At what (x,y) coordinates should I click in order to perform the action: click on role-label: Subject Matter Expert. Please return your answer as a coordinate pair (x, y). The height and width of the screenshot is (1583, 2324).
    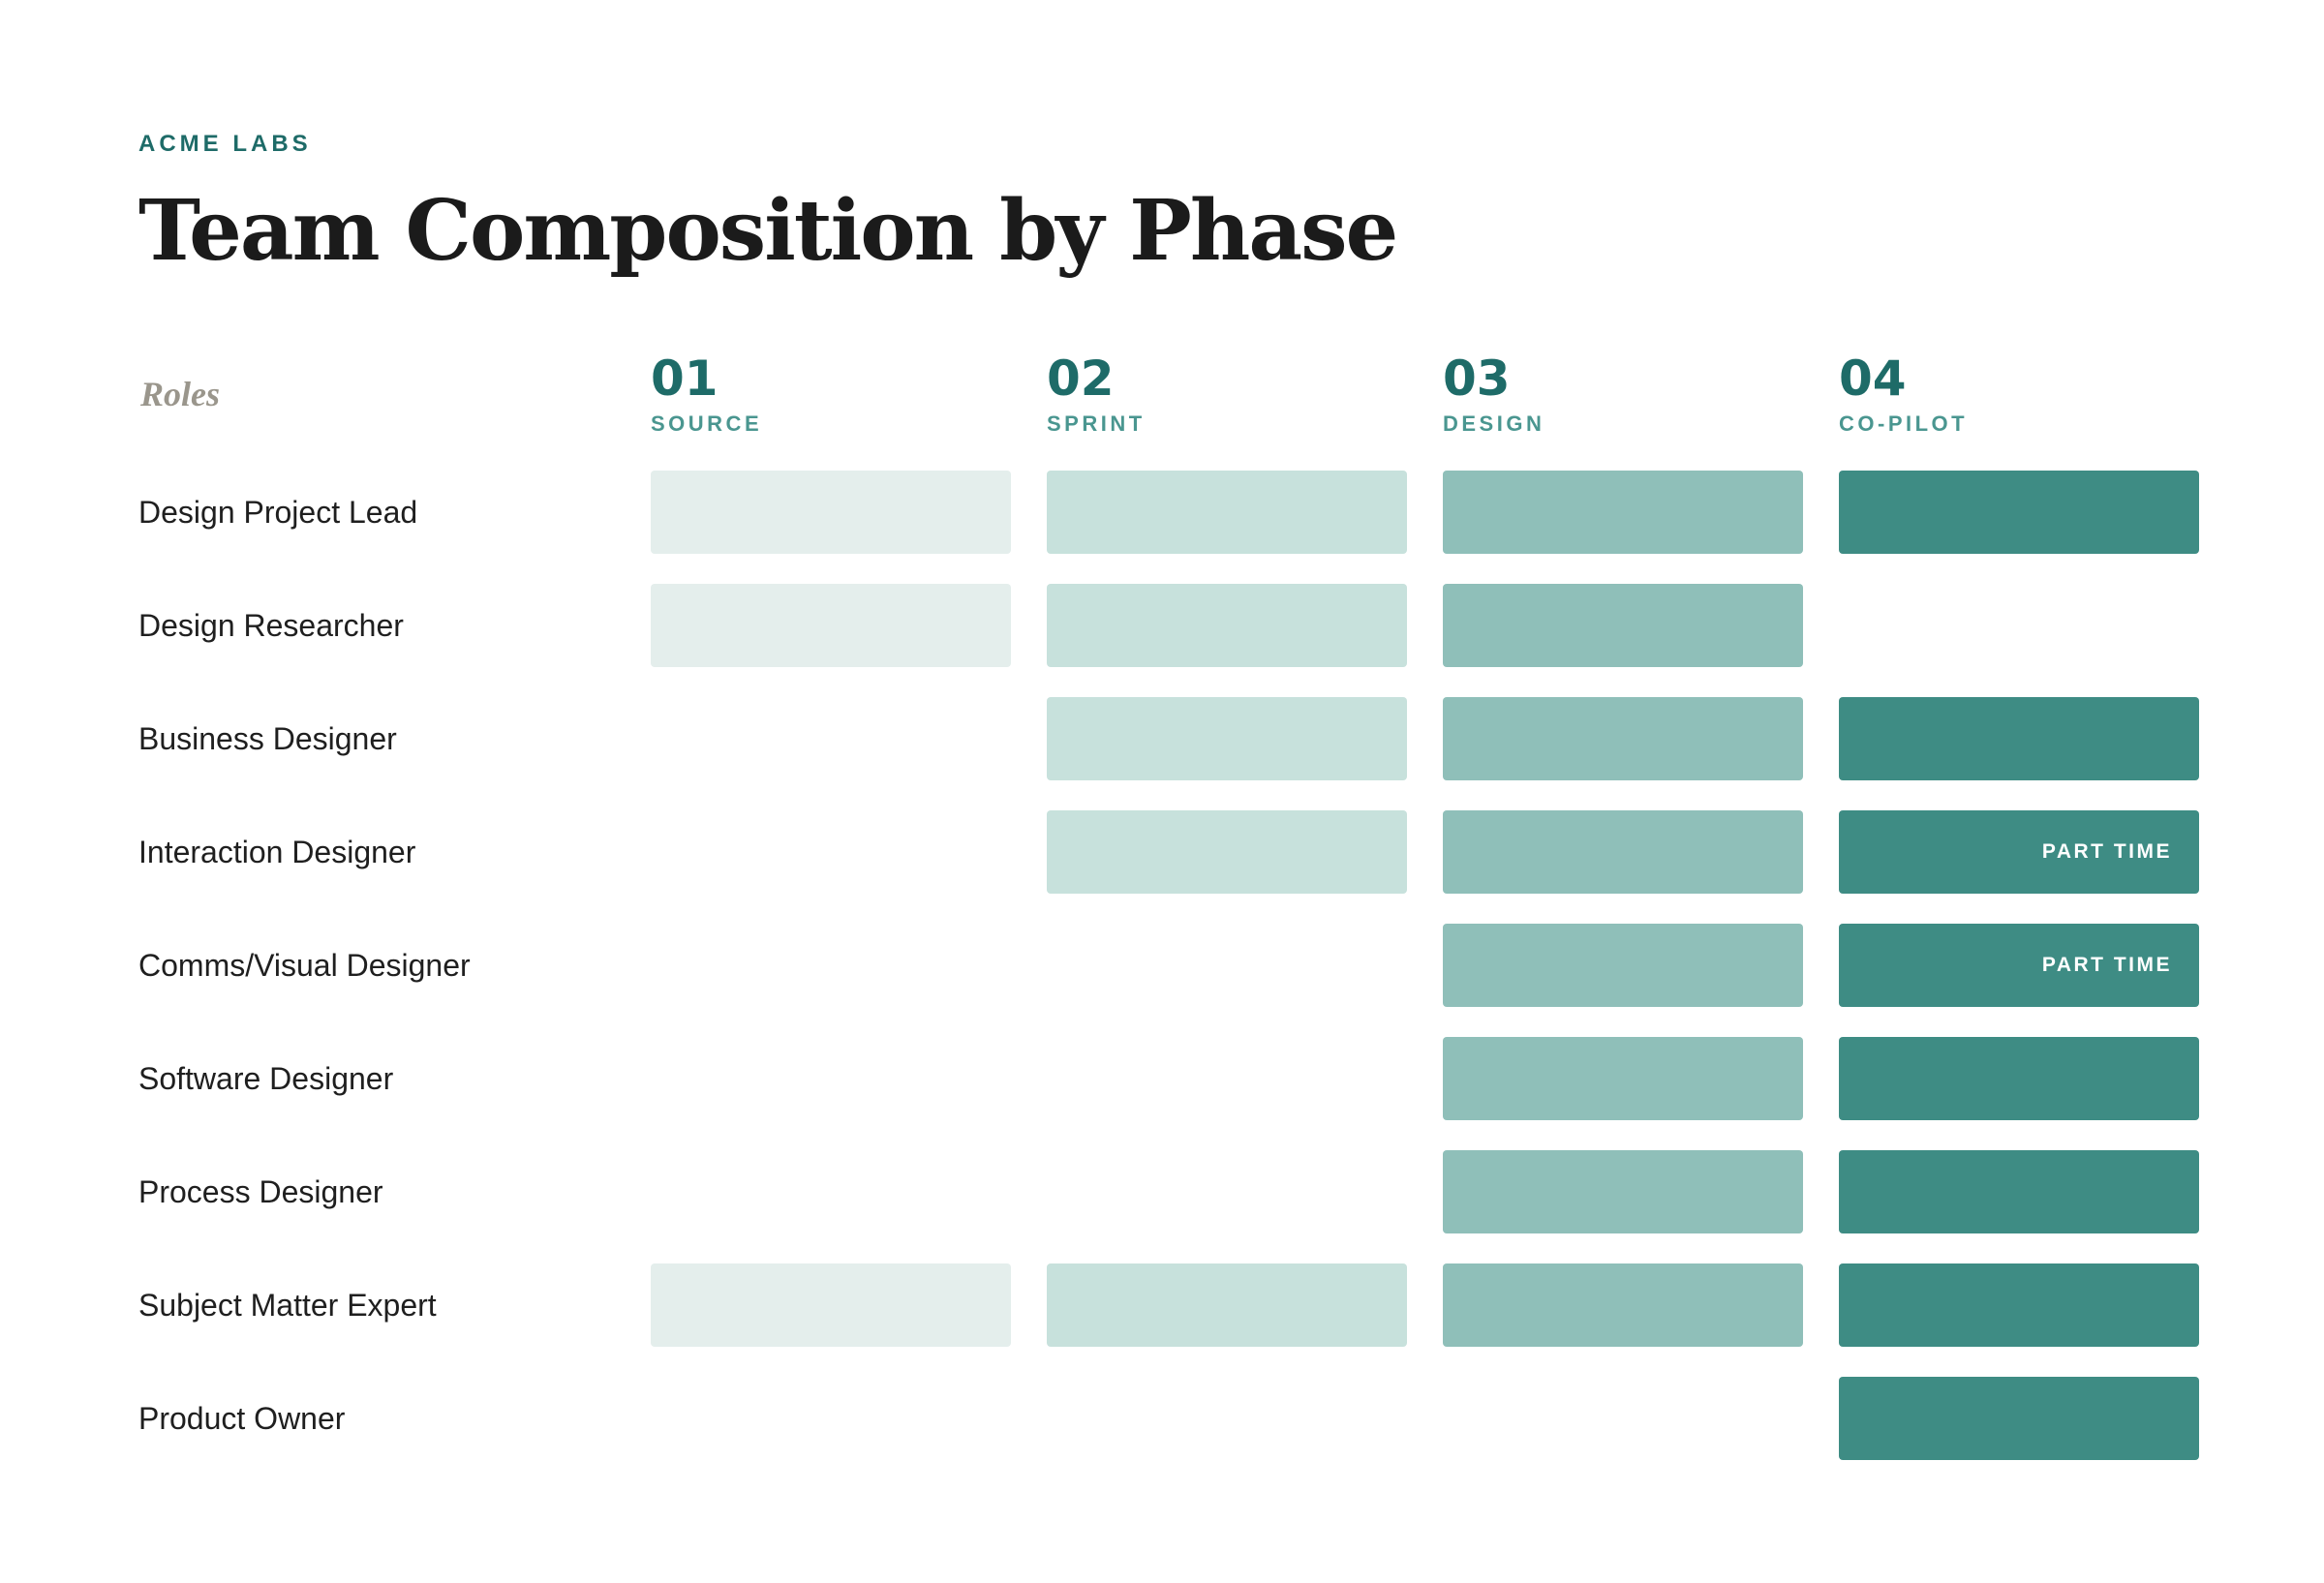
    Looking at the image, I should click on (288, 1305).